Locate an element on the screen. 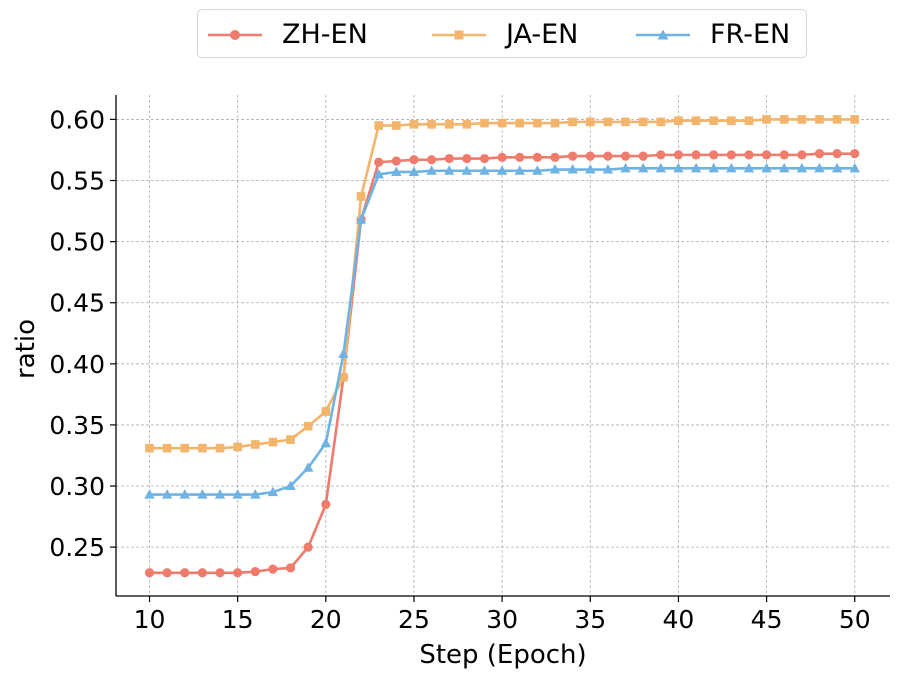 This screenshot has width=900, height=677. x-tick-label: 30 is located at coordinates (502, 619).